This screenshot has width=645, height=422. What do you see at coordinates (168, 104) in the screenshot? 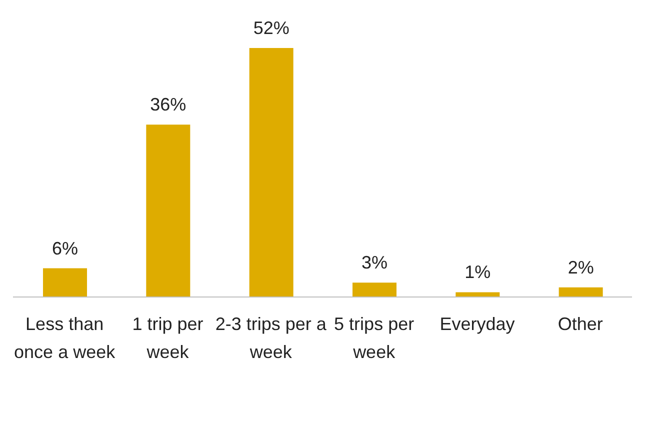
I see `data-label: 36%` at bounding box center [168, 104].